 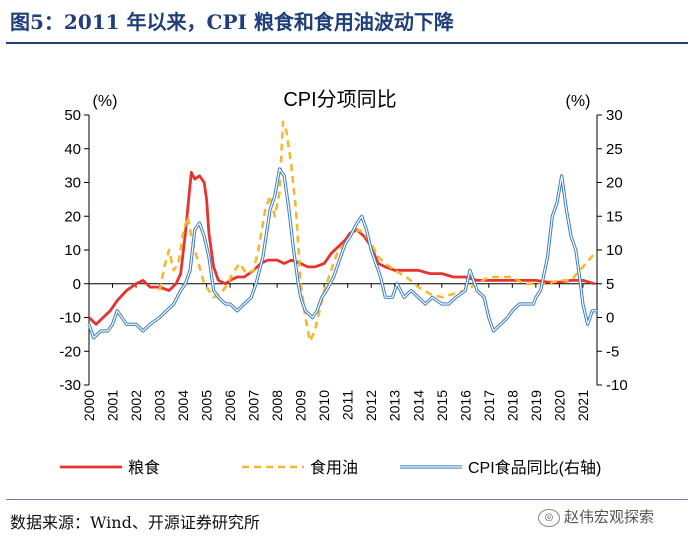 I want to click on x-tick-label: 2009, so click(x=301, y=405).